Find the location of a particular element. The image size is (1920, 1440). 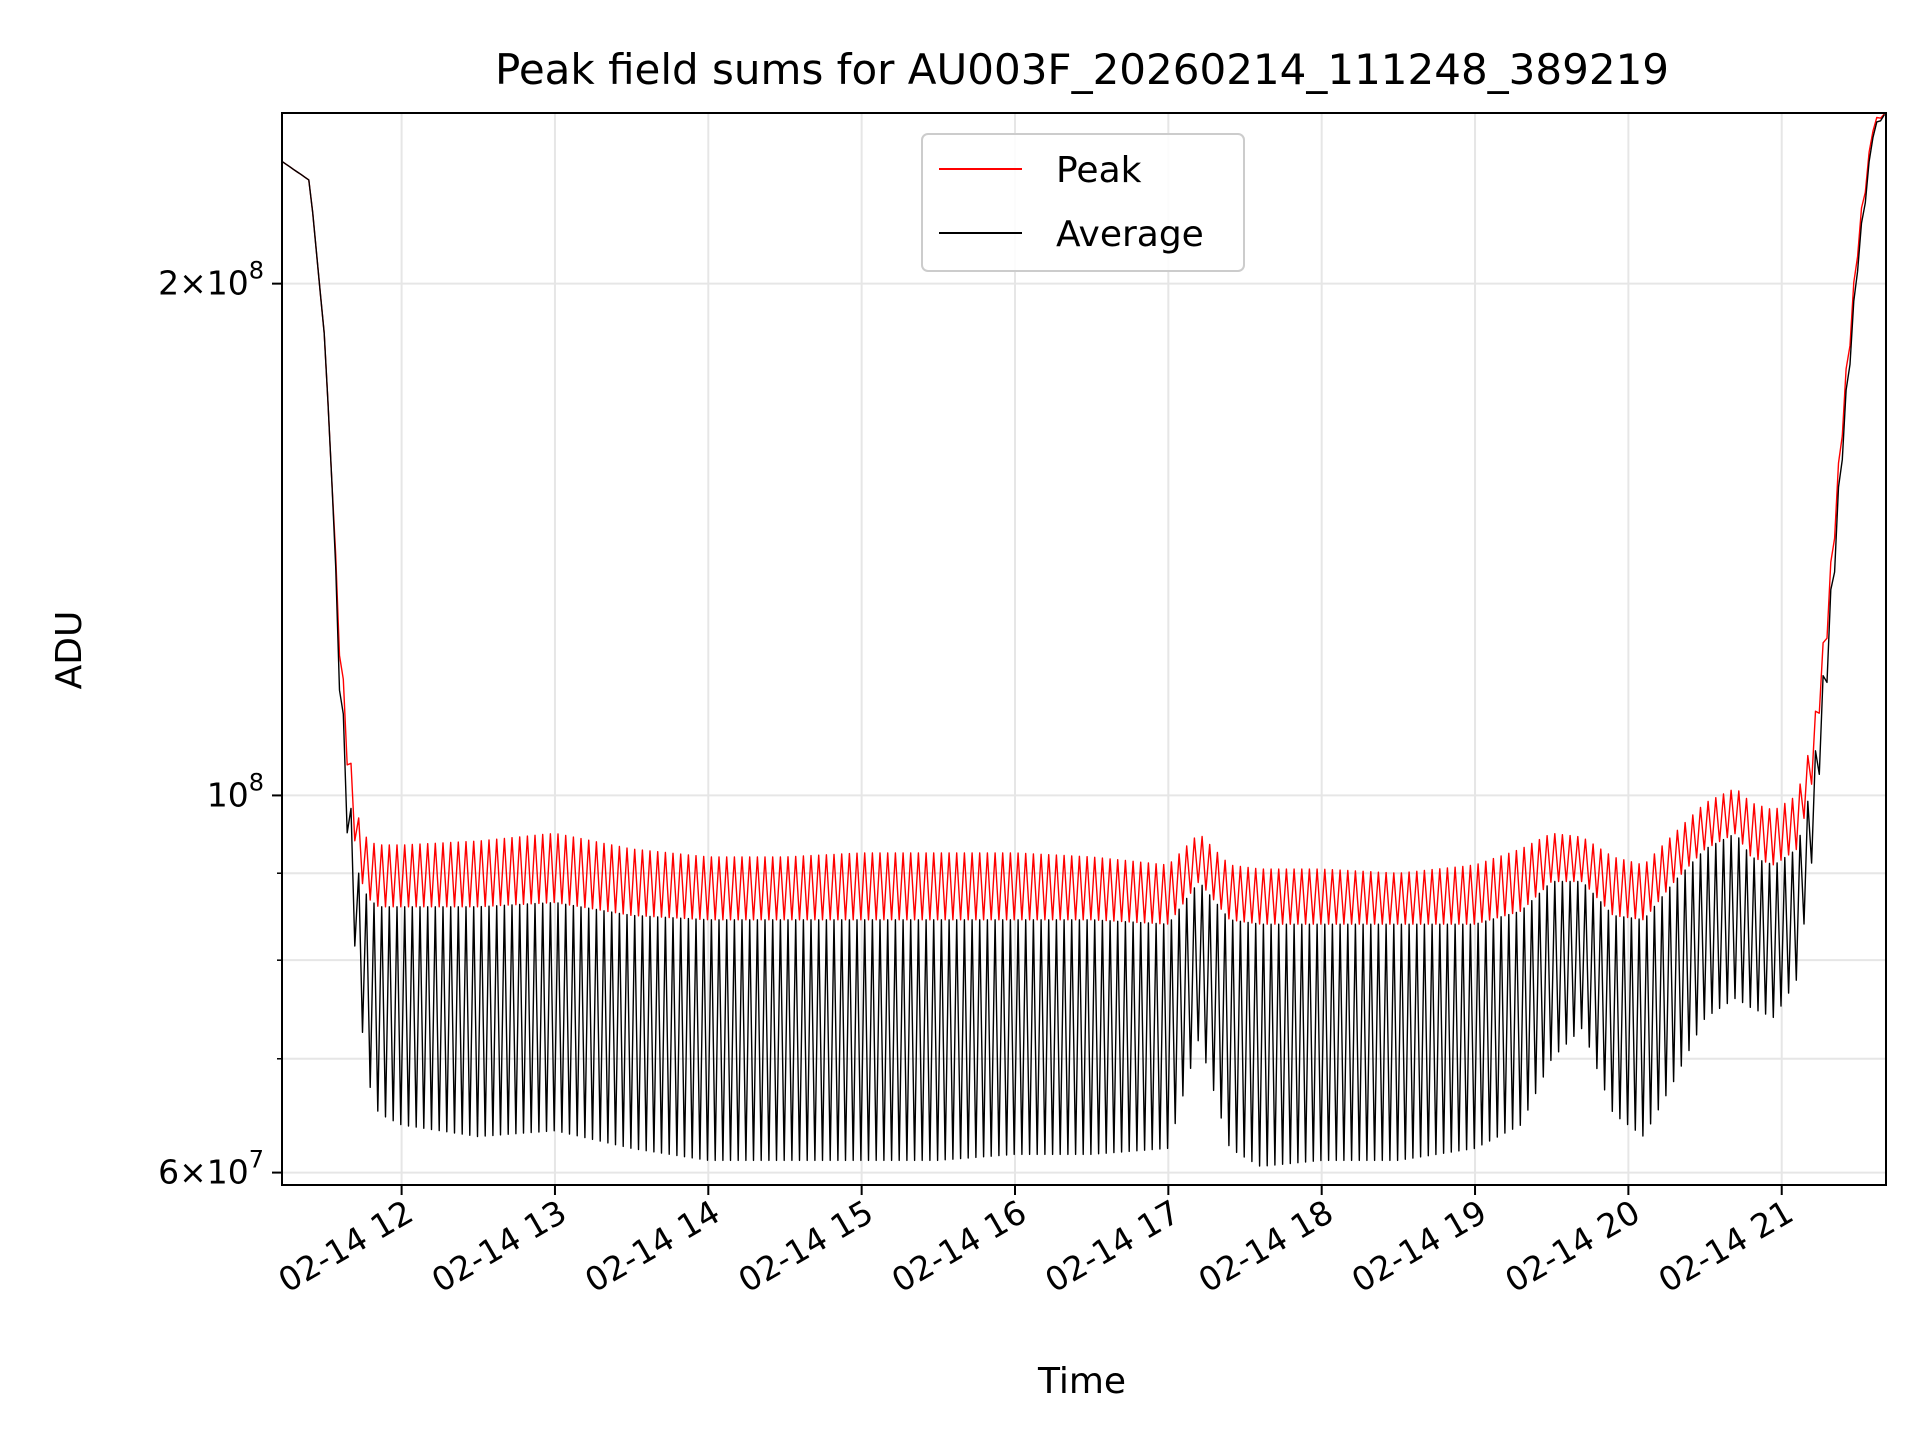

legend-label-average: Average is located at coordinates (1130, 234).